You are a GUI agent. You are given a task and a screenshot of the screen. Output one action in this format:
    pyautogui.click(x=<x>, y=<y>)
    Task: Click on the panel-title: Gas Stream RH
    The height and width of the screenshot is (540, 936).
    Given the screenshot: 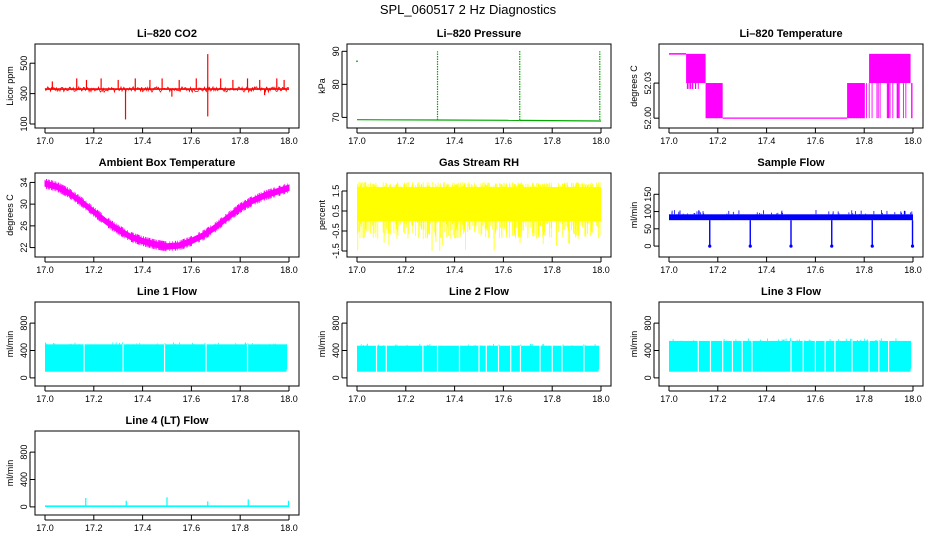 What is the action you would take?
    pyautogui.click(x=479, y=163)
    